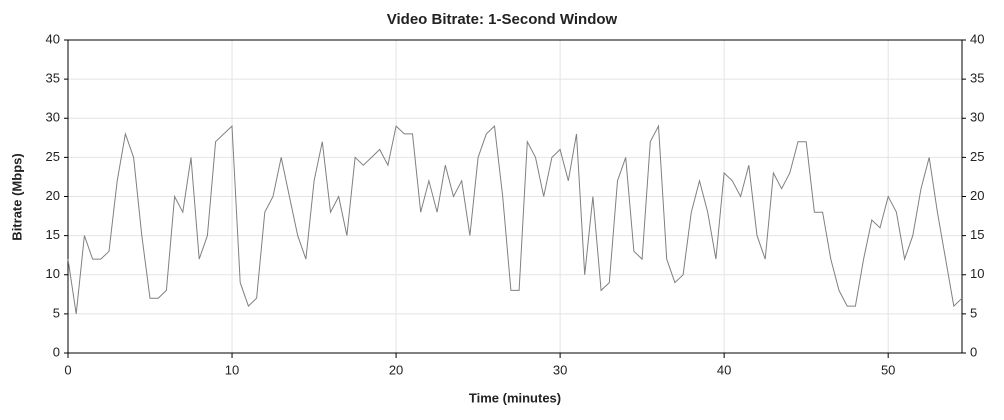  Describe the element at coordinates (977, 156) in the screenshot. I see `y2-tick-label: 25` at that location.